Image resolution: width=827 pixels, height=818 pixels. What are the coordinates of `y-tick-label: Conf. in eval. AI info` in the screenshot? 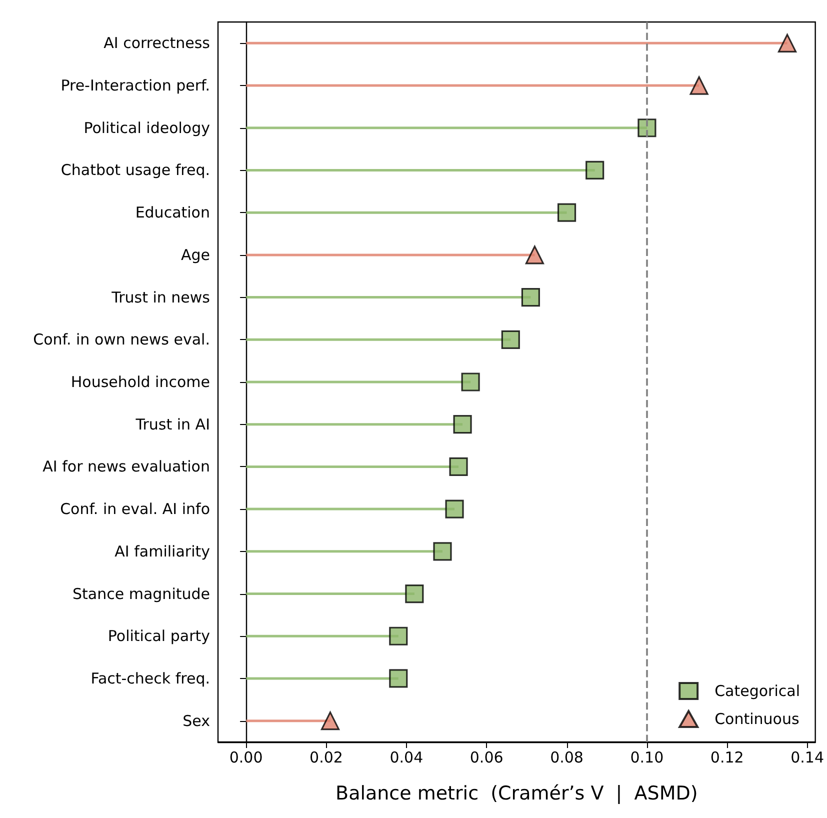 It's located at (135, 509).